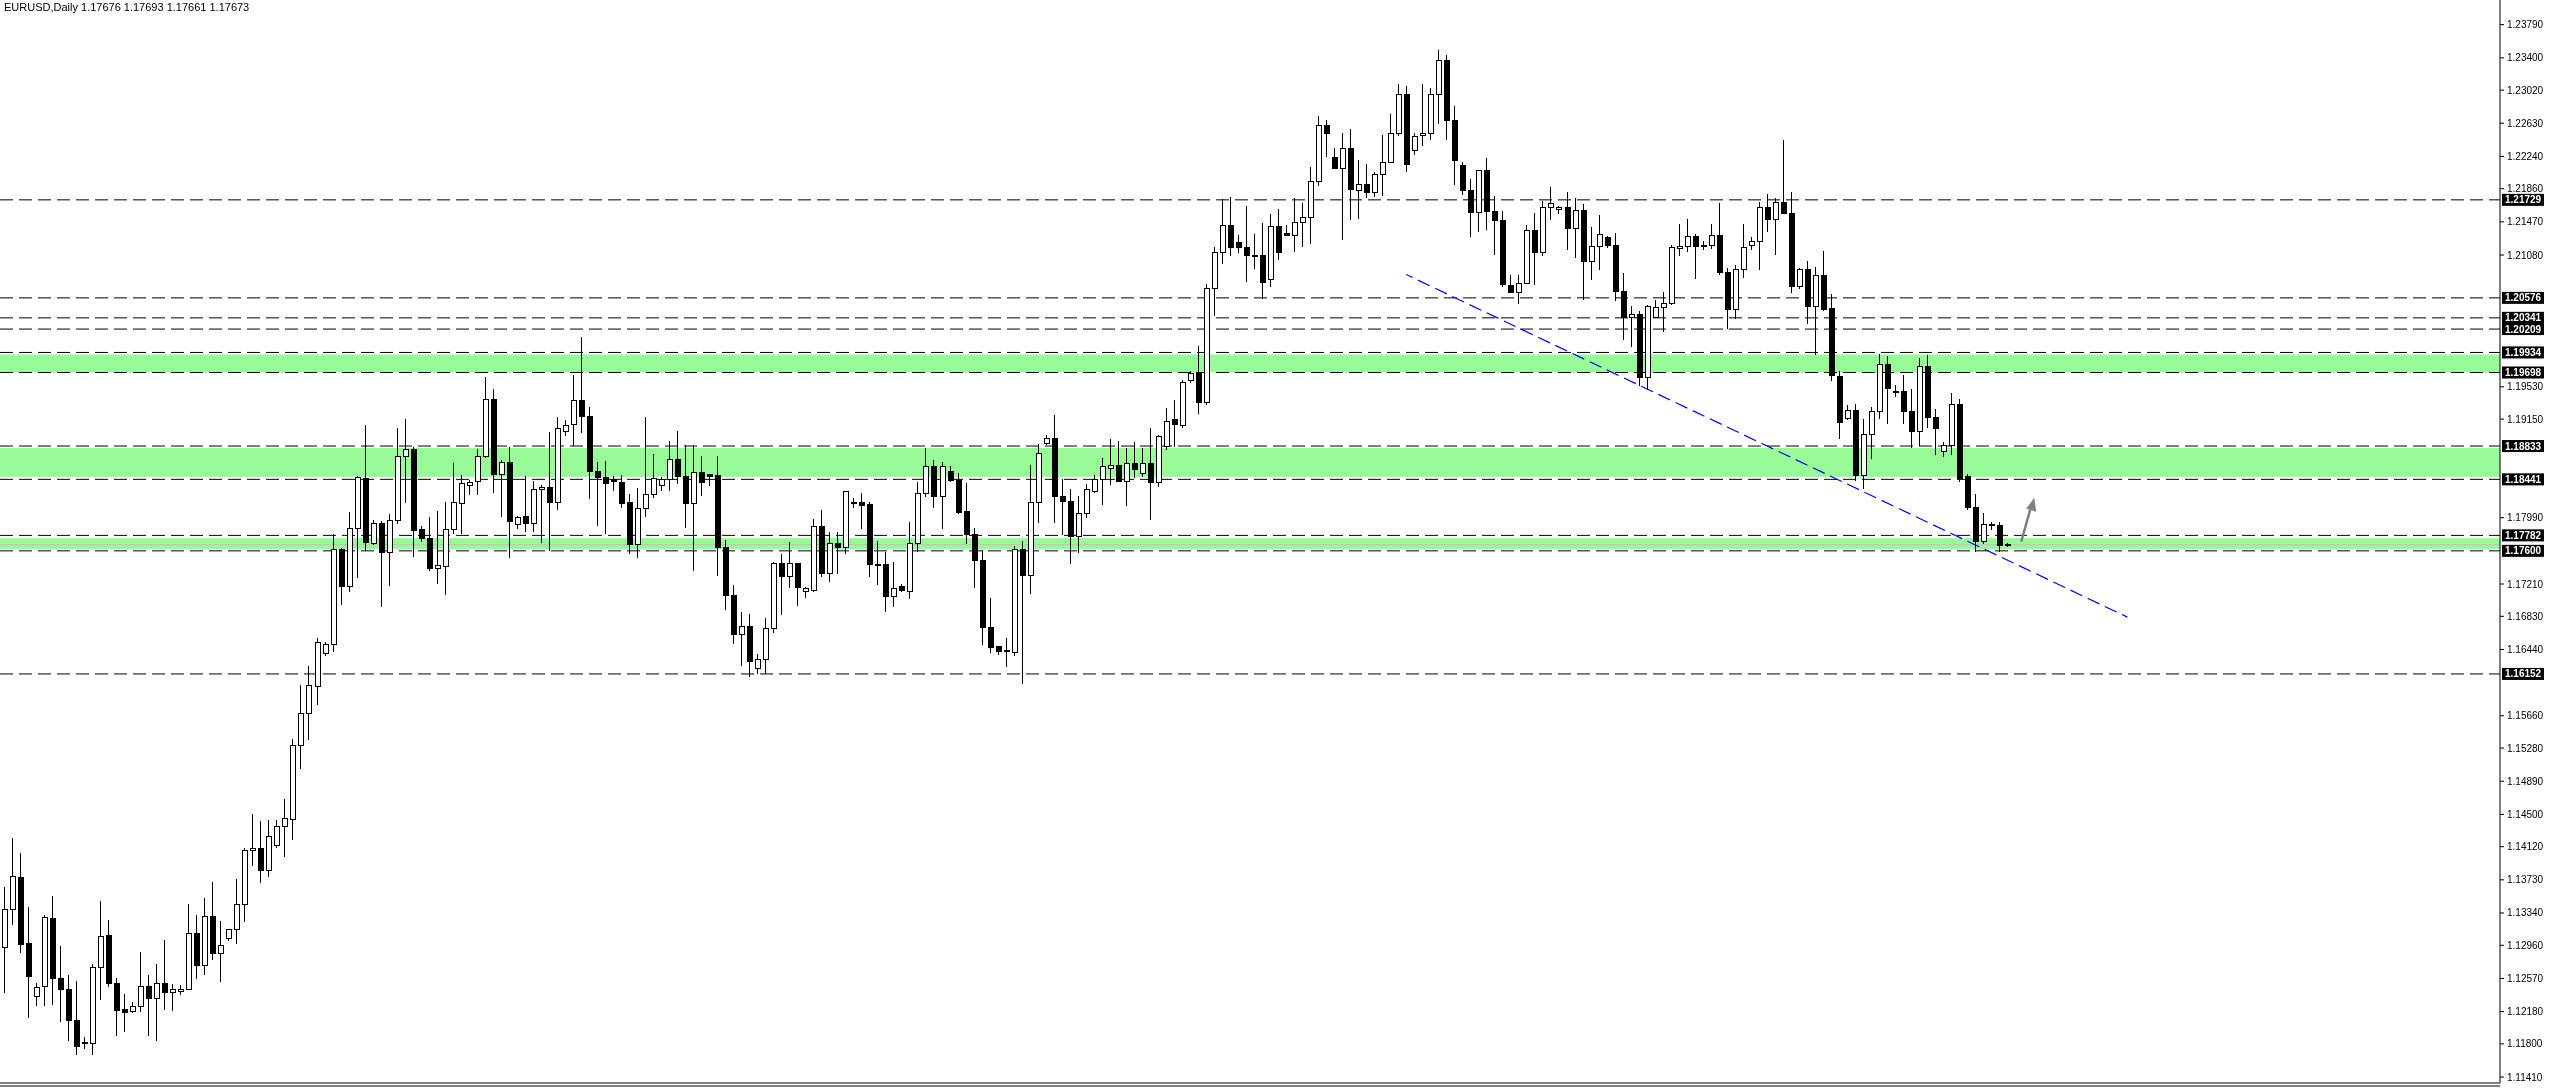 The height and width of the screenshot is (1088, 2555). What do you see at coordinates (127, 7) in the screenshot?
I see `chart-title: EURUSD,Daily 1.17676 1.17693 1.17661 1.17673` at bounding box center [127, 7].